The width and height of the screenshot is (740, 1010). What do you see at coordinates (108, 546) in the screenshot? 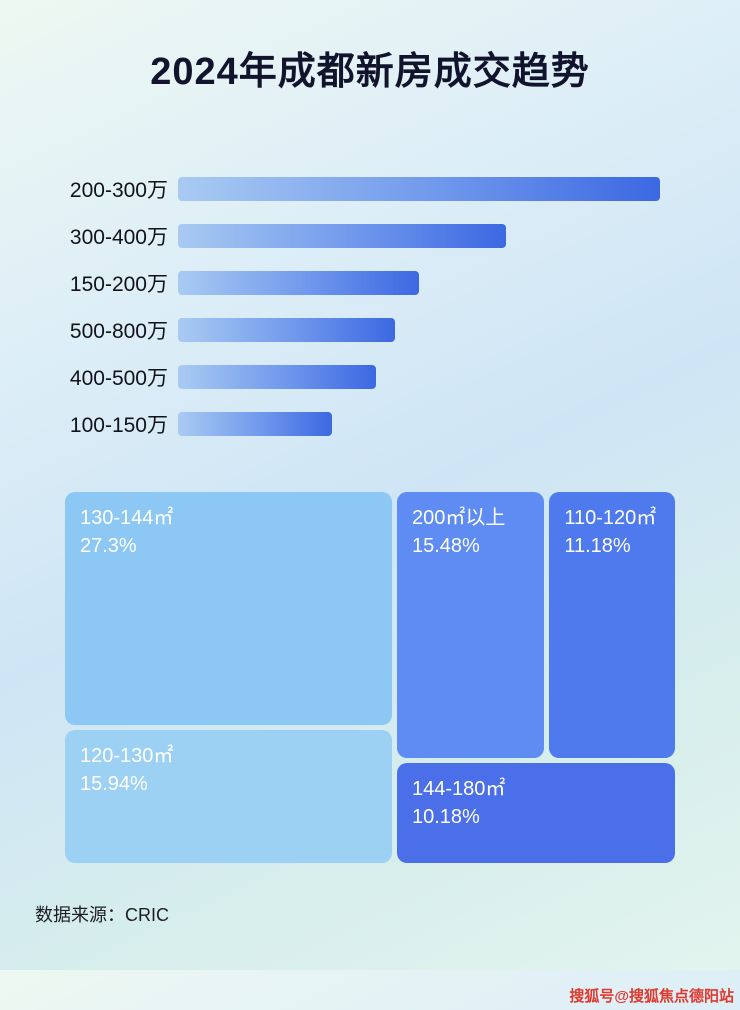
I see `treemap-block-value: 27.3%` at bounding box center [108, 546].